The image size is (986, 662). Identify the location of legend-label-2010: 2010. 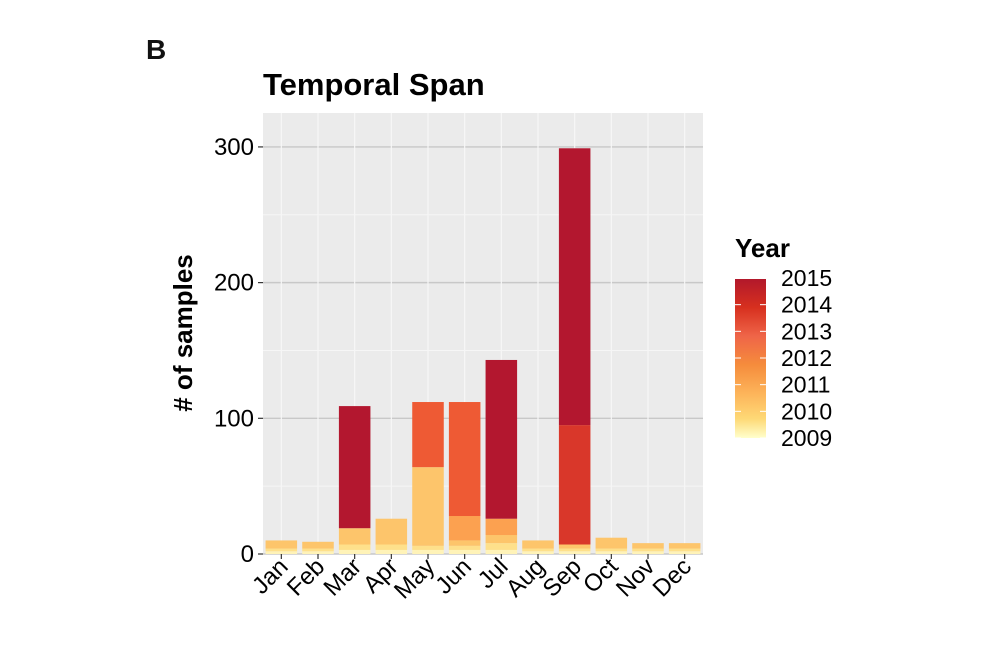
(806, 411).